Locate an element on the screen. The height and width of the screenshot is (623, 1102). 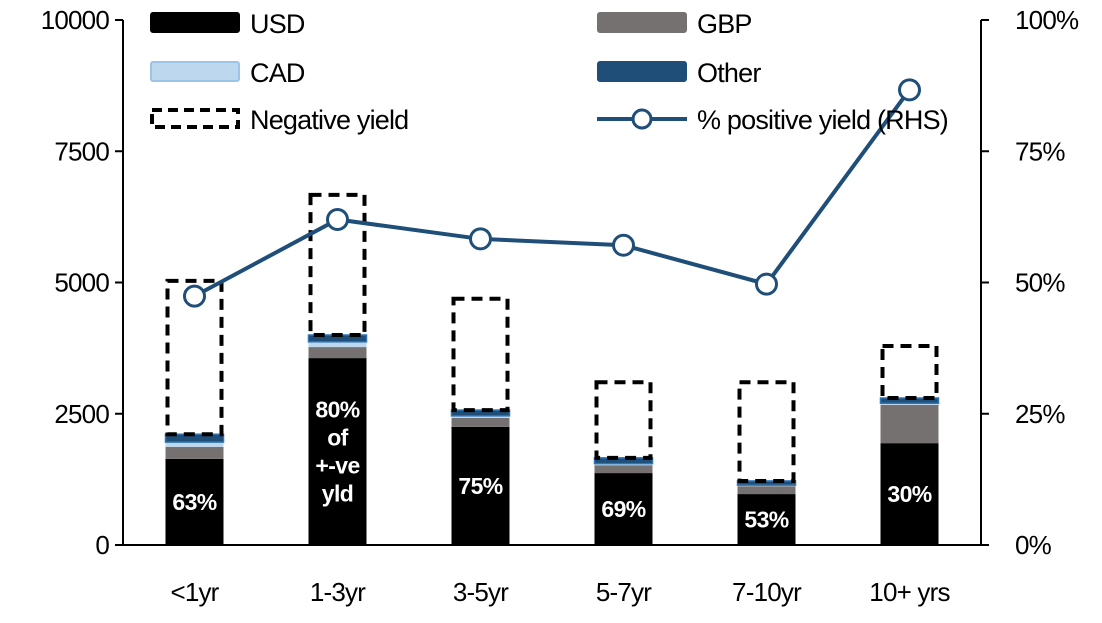
left-tick-label: 0 is located at coordinates (102, 545).